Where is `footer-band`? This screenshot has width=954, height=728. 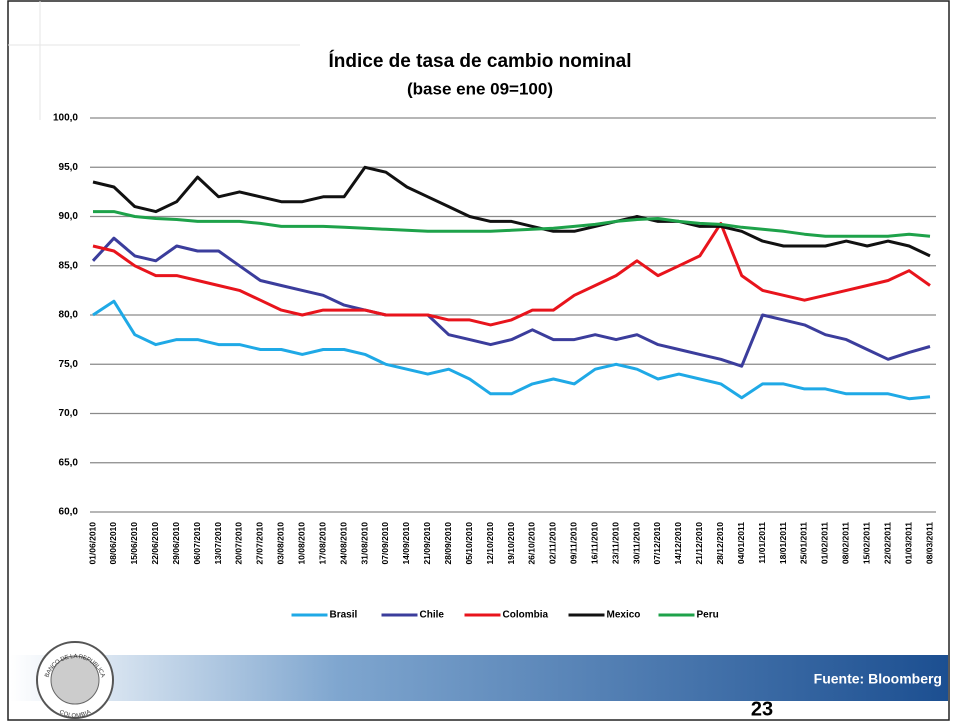 footer-band is located at coordinates (479, 678).